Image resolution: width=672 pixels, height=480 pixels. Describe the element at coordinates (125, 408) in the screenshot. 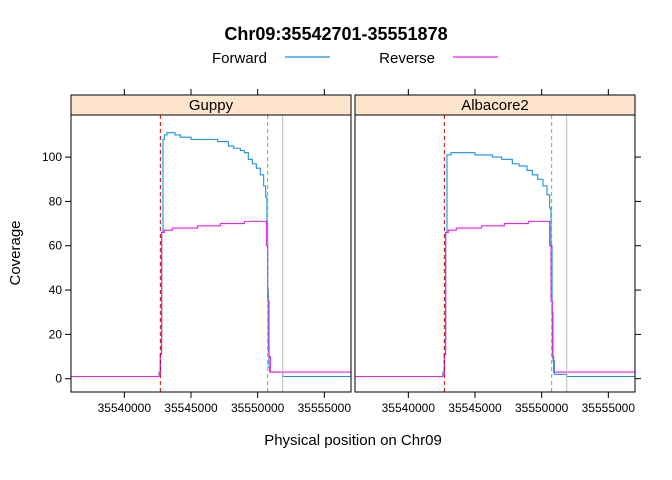

I see `x-tick-label-guppy-1: 35540000` at that location.